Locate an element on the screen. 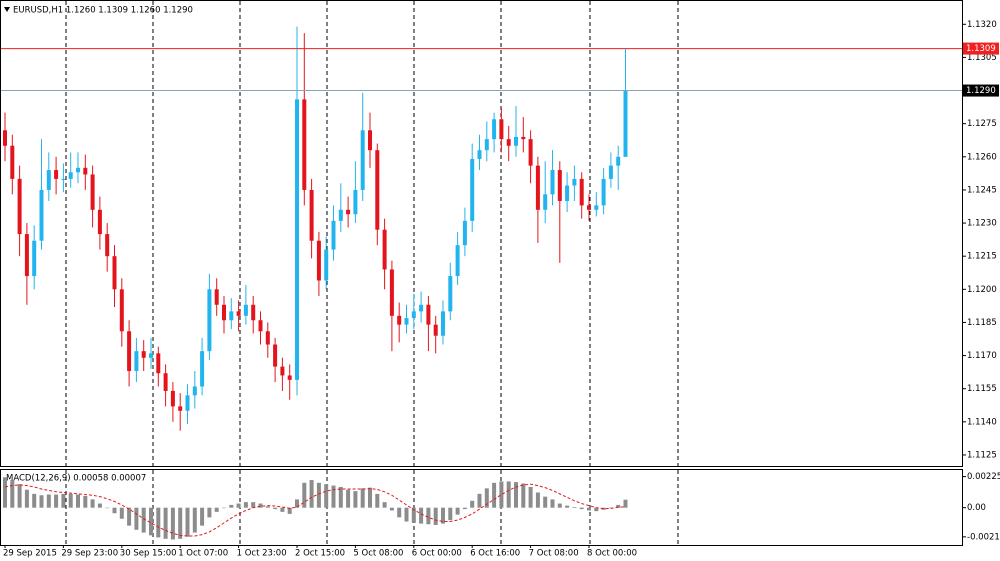  x-tick-label: 6 Oct 00:00 is located at coordinates (437, 554).